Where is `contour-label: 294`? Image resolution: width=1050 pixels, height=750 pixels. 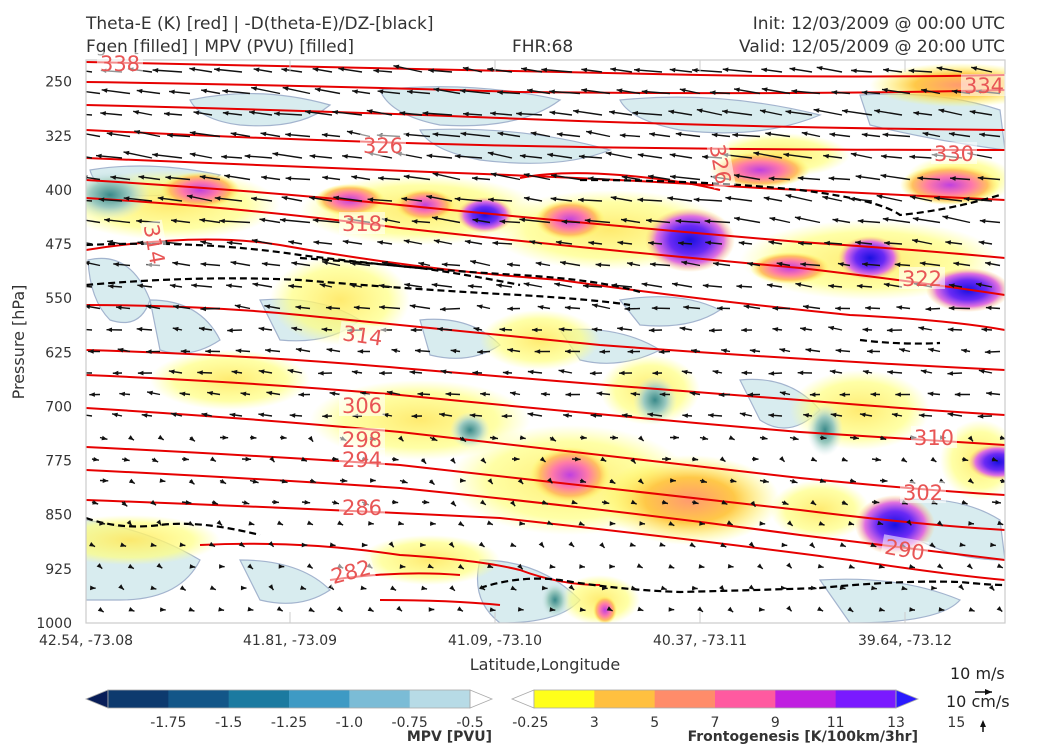 contour-label: 294 is located at coordinates (362, 460).